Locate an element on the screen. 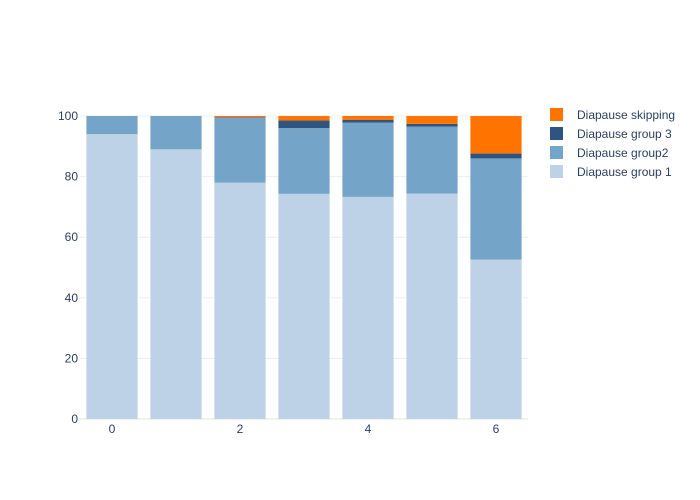 Image resolution: width=700 pixels, height=500 pixels. bar-segment-x3-series3 is located at coordinates (304, 118).